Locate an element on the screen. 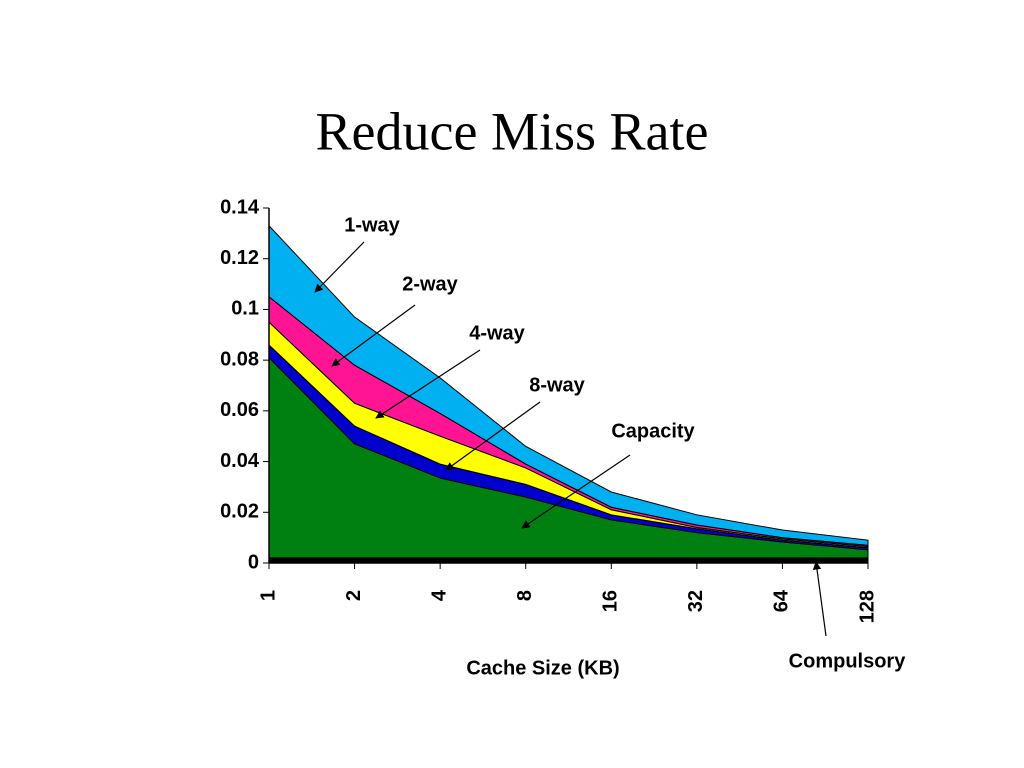  y-tick-label: 0 is located at coordinates (253, 562).